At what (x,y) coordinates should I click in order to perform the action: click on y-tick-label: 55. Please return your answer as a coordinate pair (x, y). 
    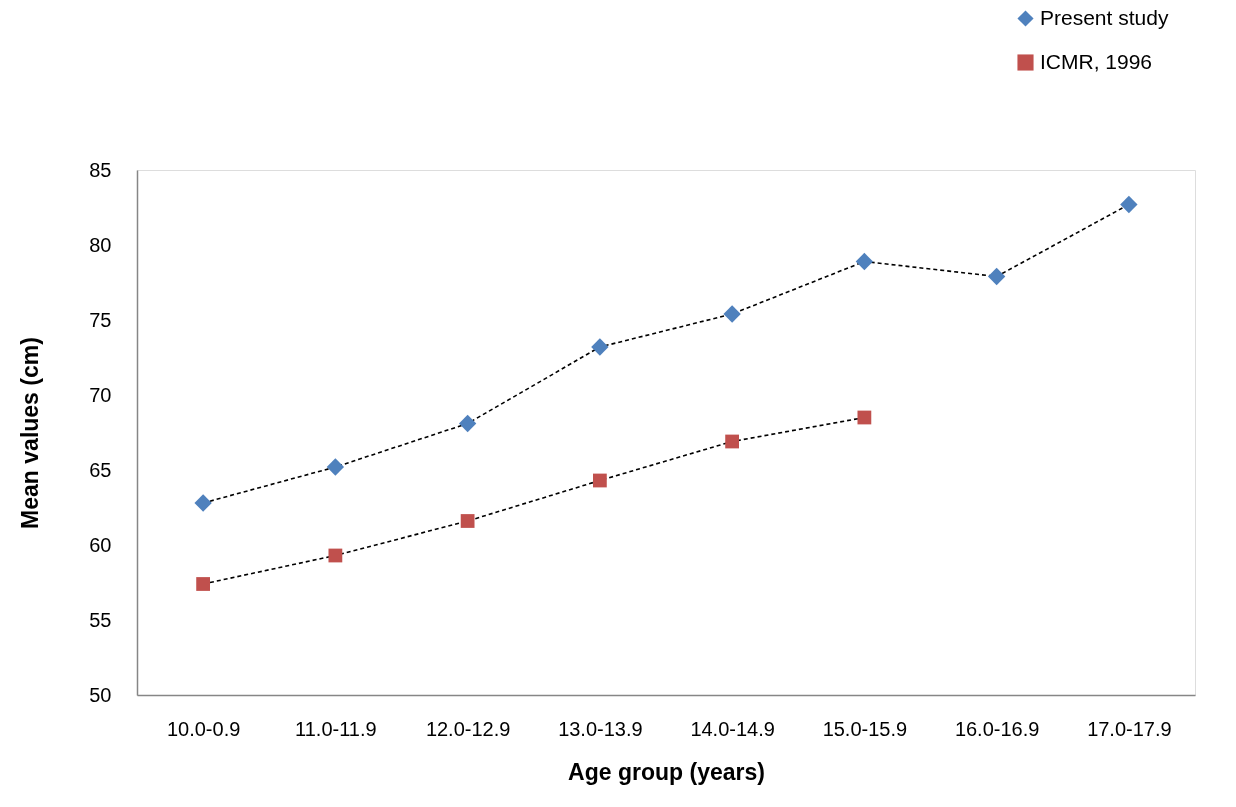
    Looking at the image, I should click on (100, 619).